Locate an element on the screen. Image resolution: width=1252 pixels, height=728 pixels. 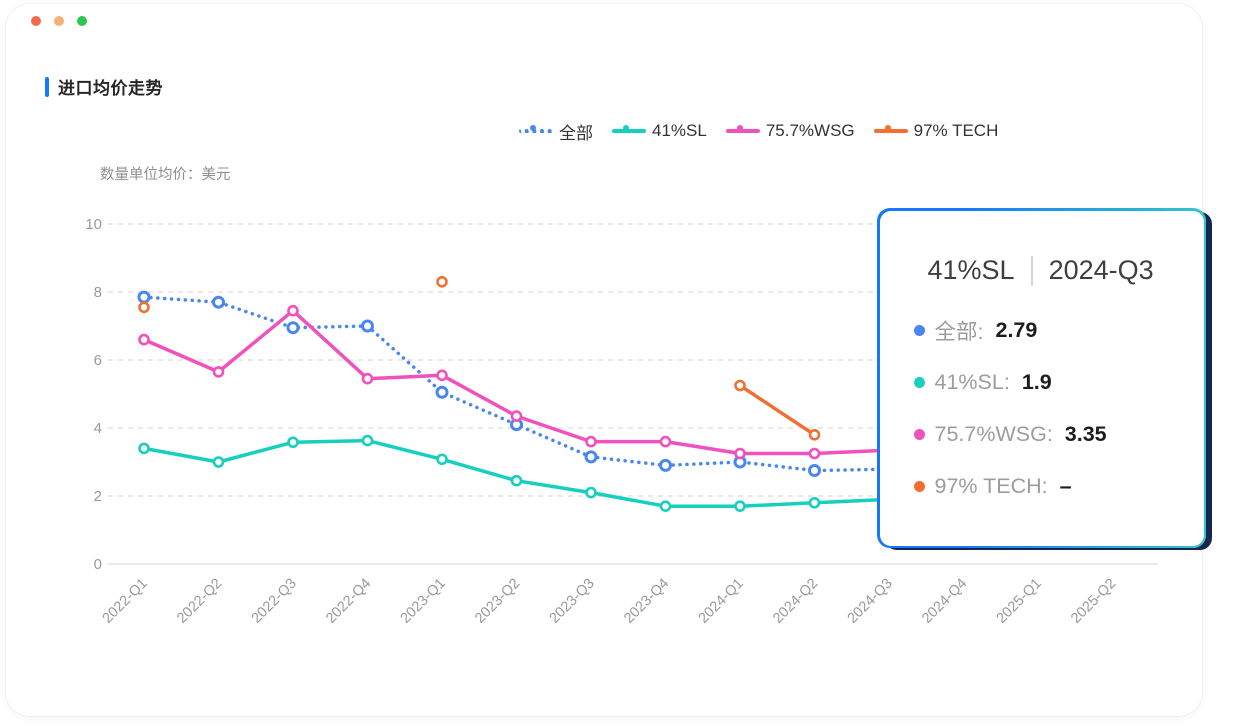
tooltip-title: 41%SL 2024-Q3 is located at coordinates (1057, 271).